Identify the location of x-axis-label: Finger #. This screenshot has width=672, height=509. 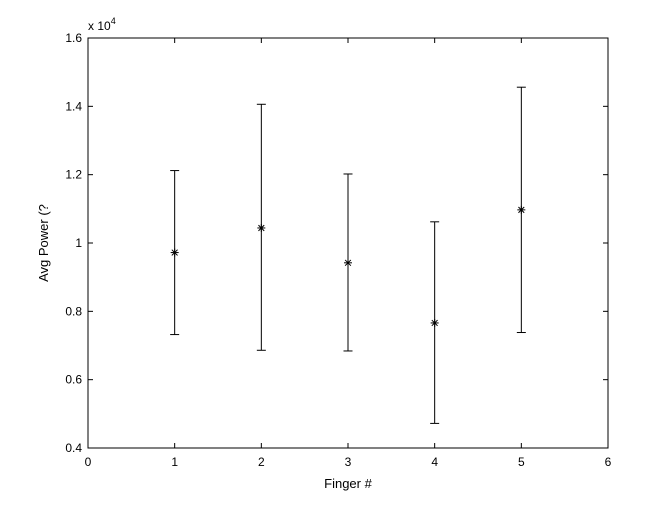
(348, 483).